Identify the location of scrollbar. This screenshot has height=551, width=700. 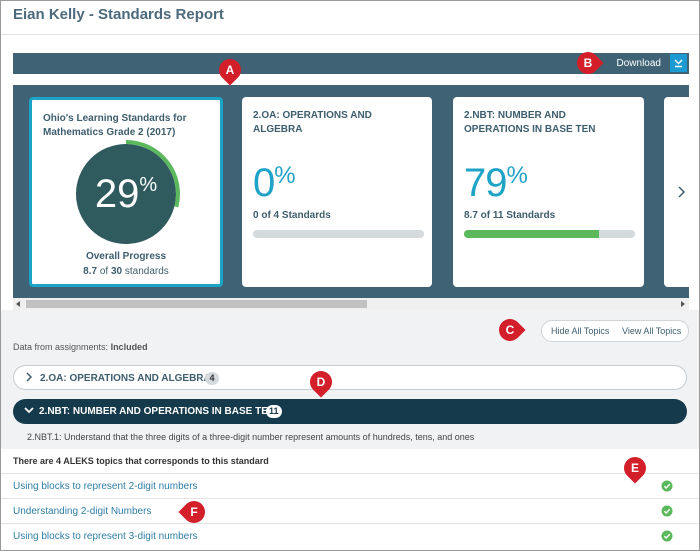
(351, 304).